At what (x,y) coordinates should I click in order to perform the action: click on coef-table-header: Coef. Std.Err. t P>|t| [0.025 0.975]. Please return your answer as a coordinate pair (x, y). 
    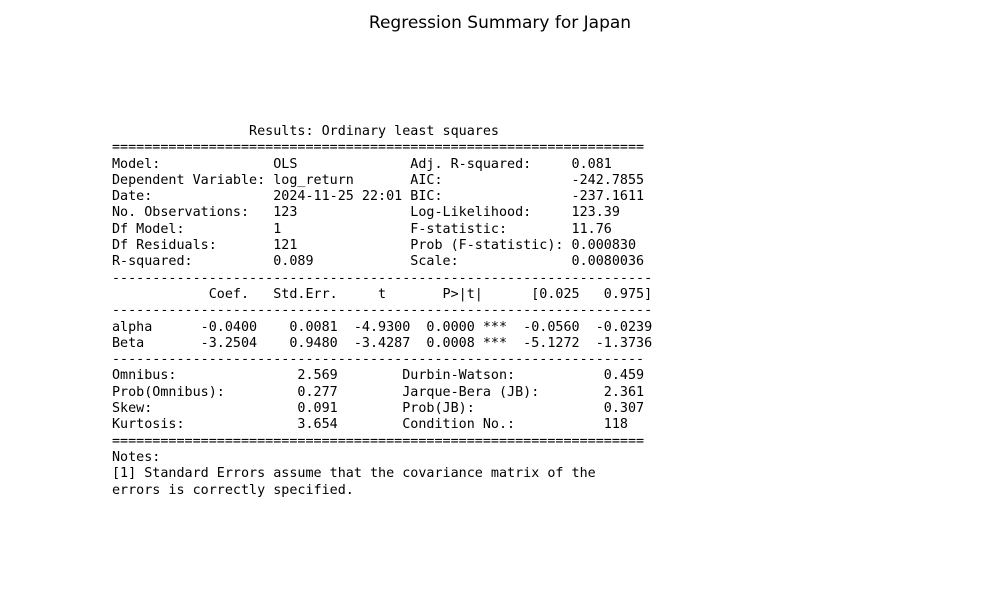
    Looking at the image, I should click on (382, 294).